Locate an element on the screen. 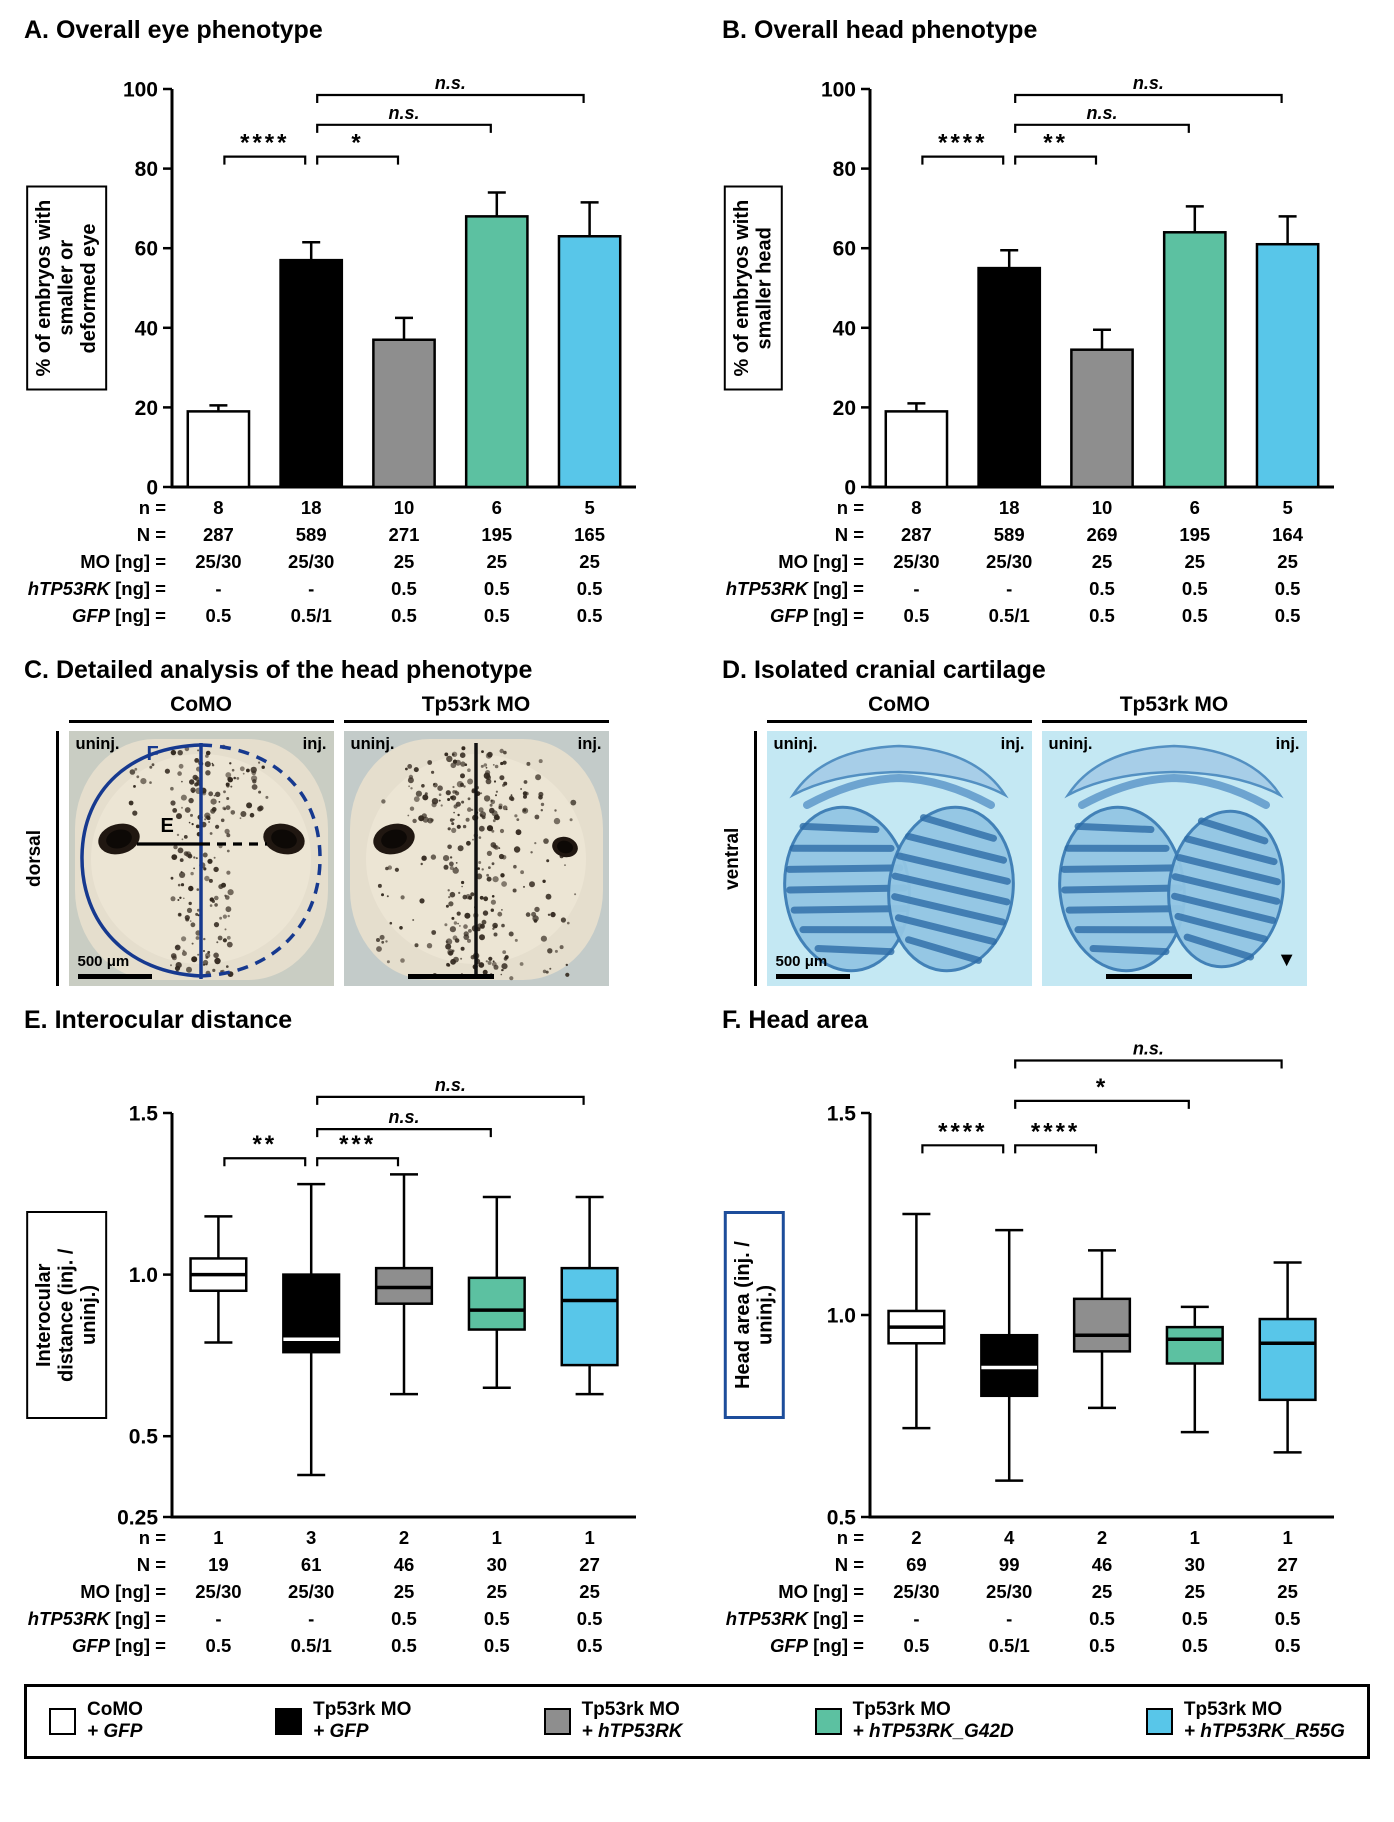 This screenshot has height=1822, width=1394. table-cell: 99 is located at coordinates (1009, 1564).